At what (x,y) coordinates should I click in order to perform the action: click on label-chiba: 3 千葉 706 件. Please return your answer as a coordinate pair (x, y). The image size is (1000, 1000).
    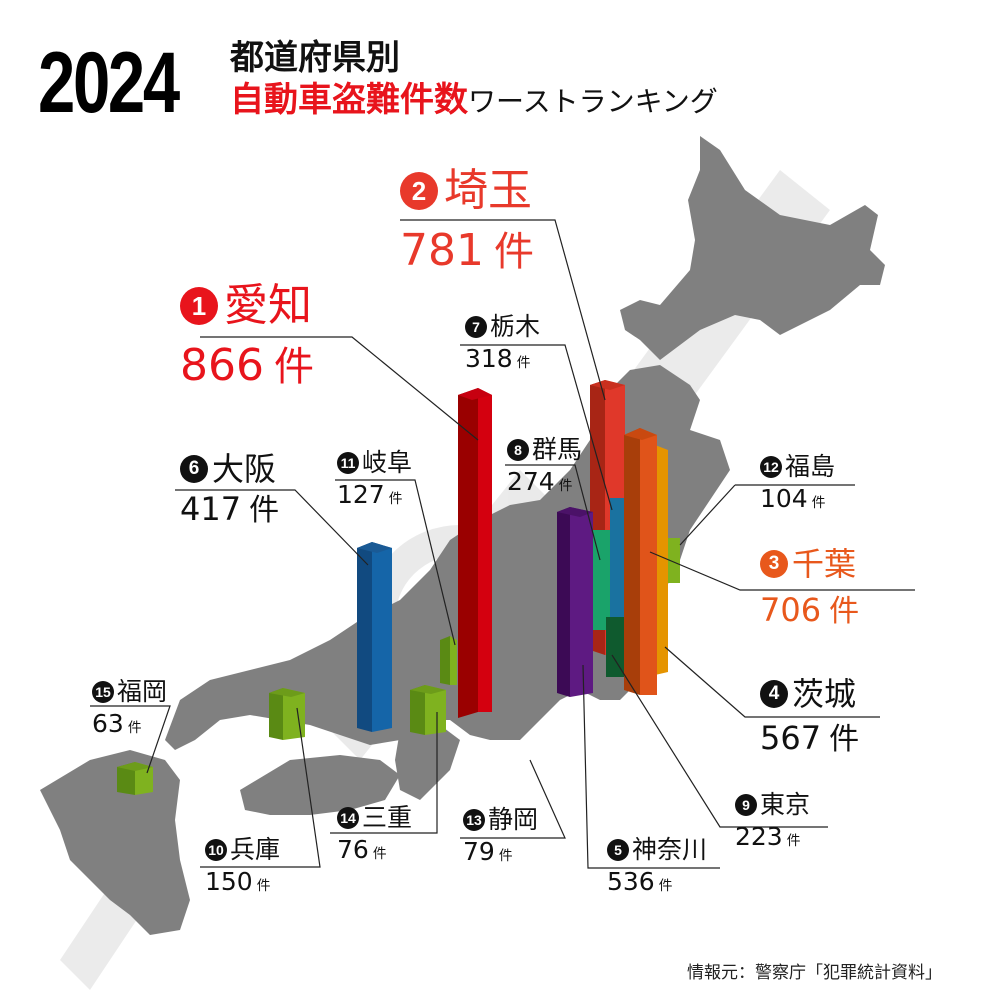
    Looking at the image, I should click on (809, 589).